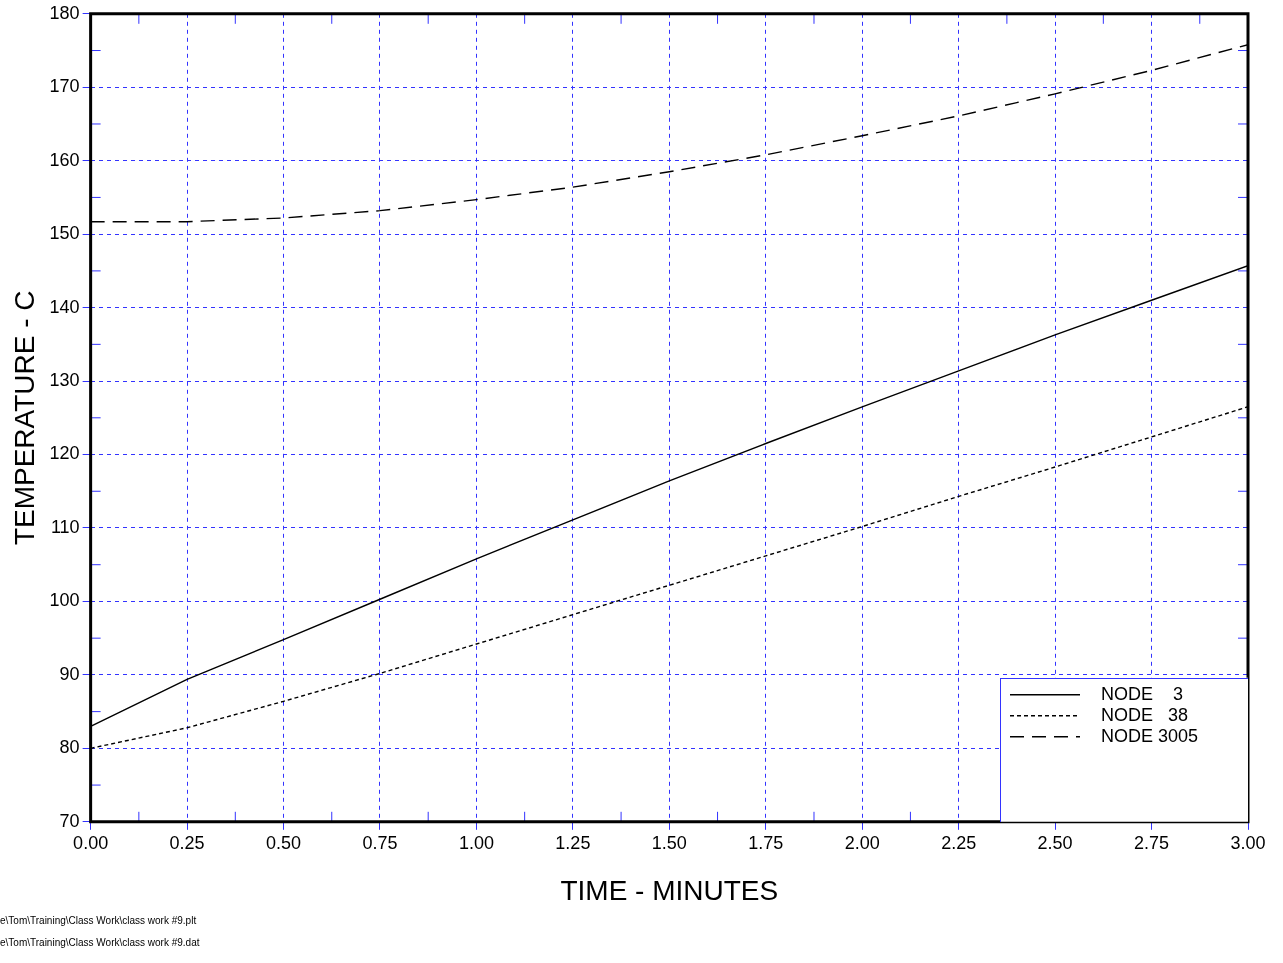 The image size is (1283, 963). I want to click on y-tick-label: 140, so click(64, 306).